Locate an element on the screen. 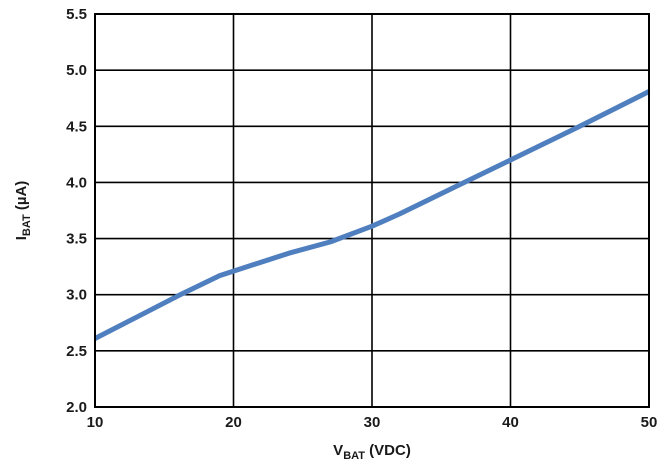  y-axis-title-unit: (µA) is located at coordinates (21, 198).